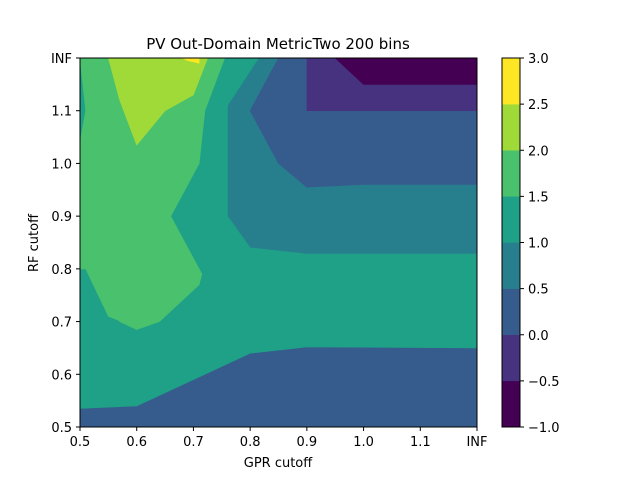 The image size is (640, 485). Describe the element at coordinates (279, 438) in the screenshot. I see `x-axis: 0.5 0.6 0.7 0.8 0.9 1.0 1.1 INF` at that location.